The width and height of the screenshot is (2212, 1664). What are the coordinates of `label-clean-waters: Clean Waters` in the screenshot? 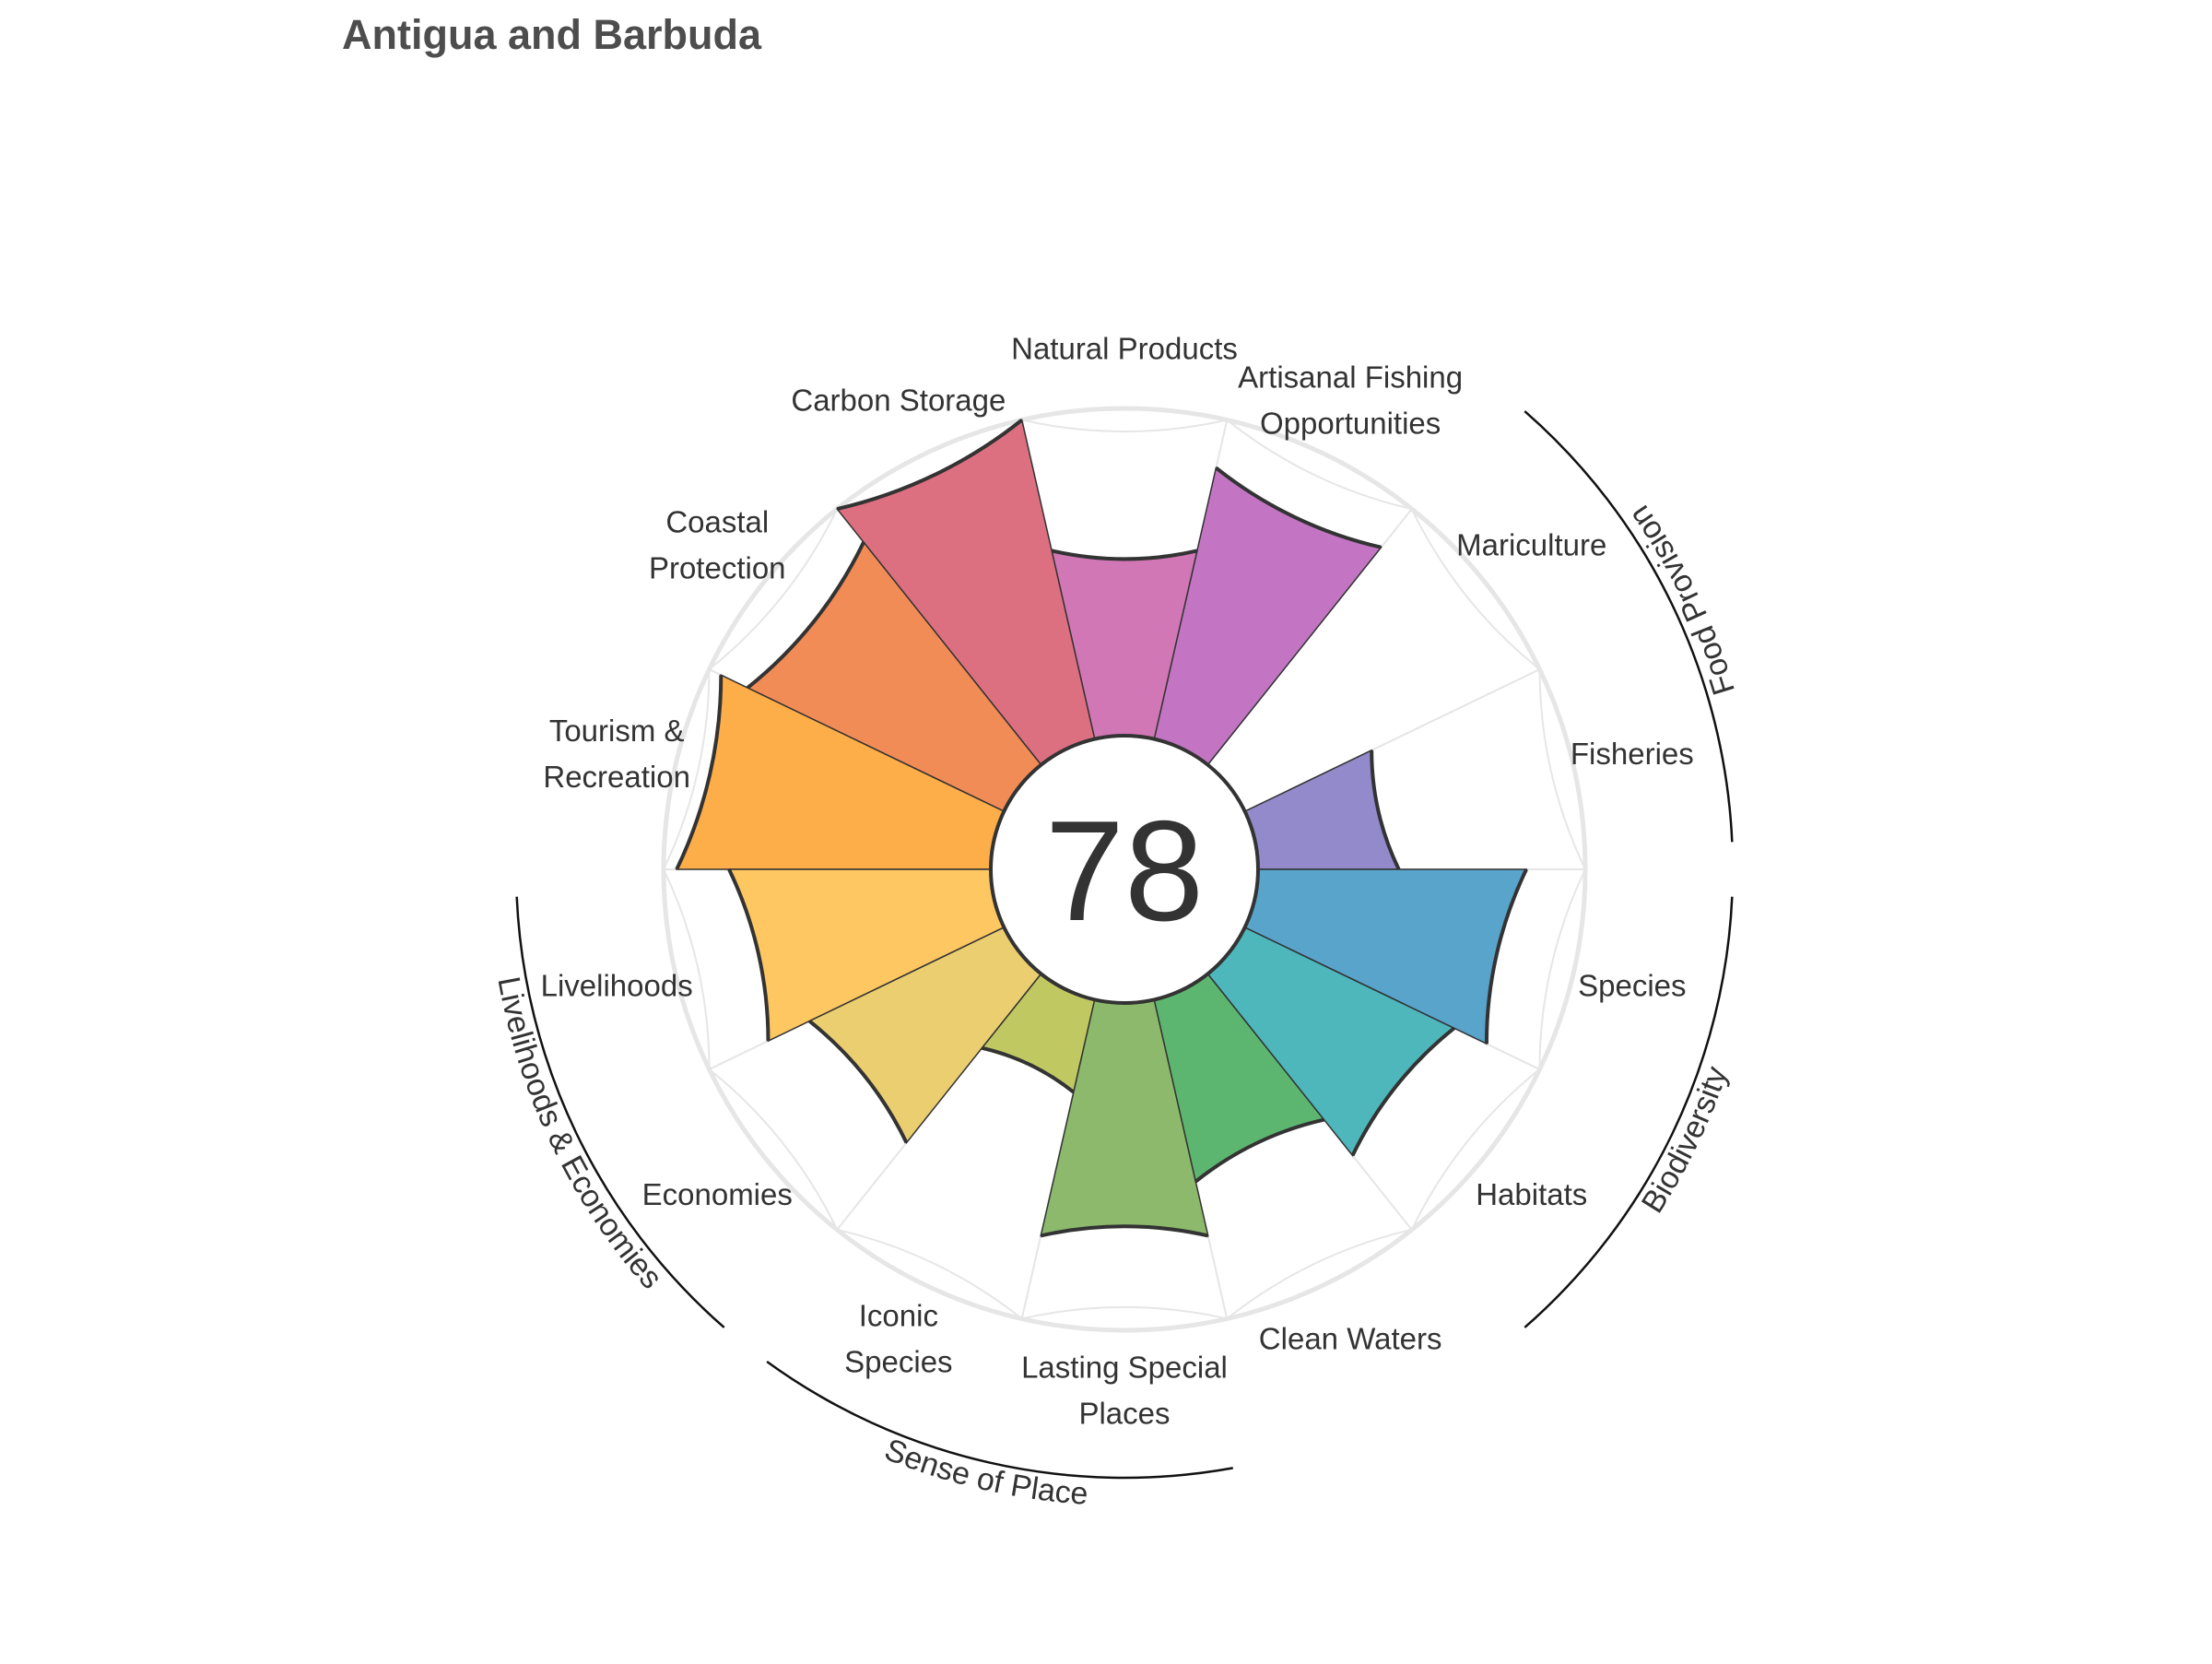 It's located at (1350, 1339).